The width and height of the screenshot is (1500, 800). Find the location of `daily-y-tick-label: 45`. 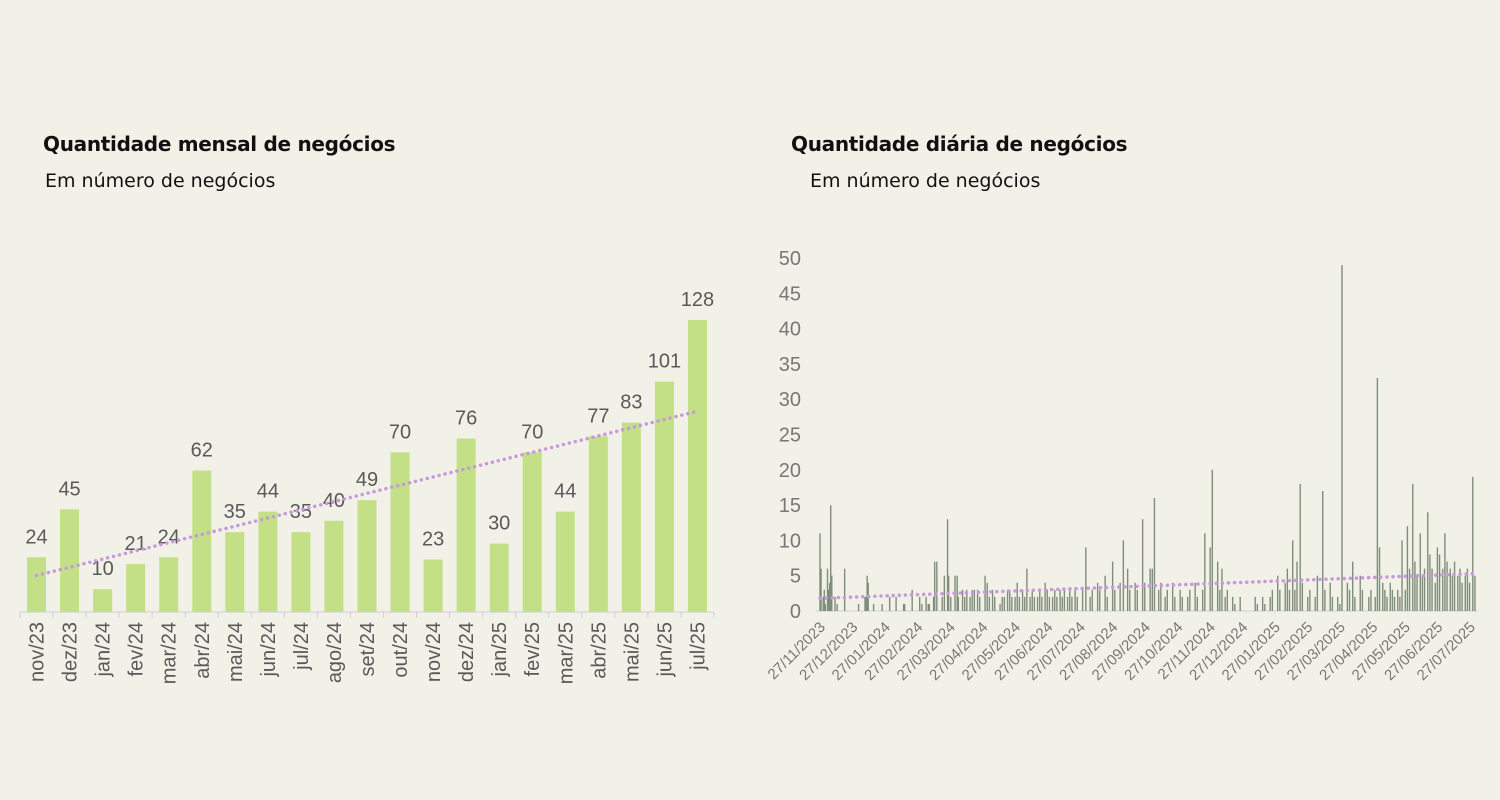

daily-y-tick-label: 45 is located at coordinates (790, 294).